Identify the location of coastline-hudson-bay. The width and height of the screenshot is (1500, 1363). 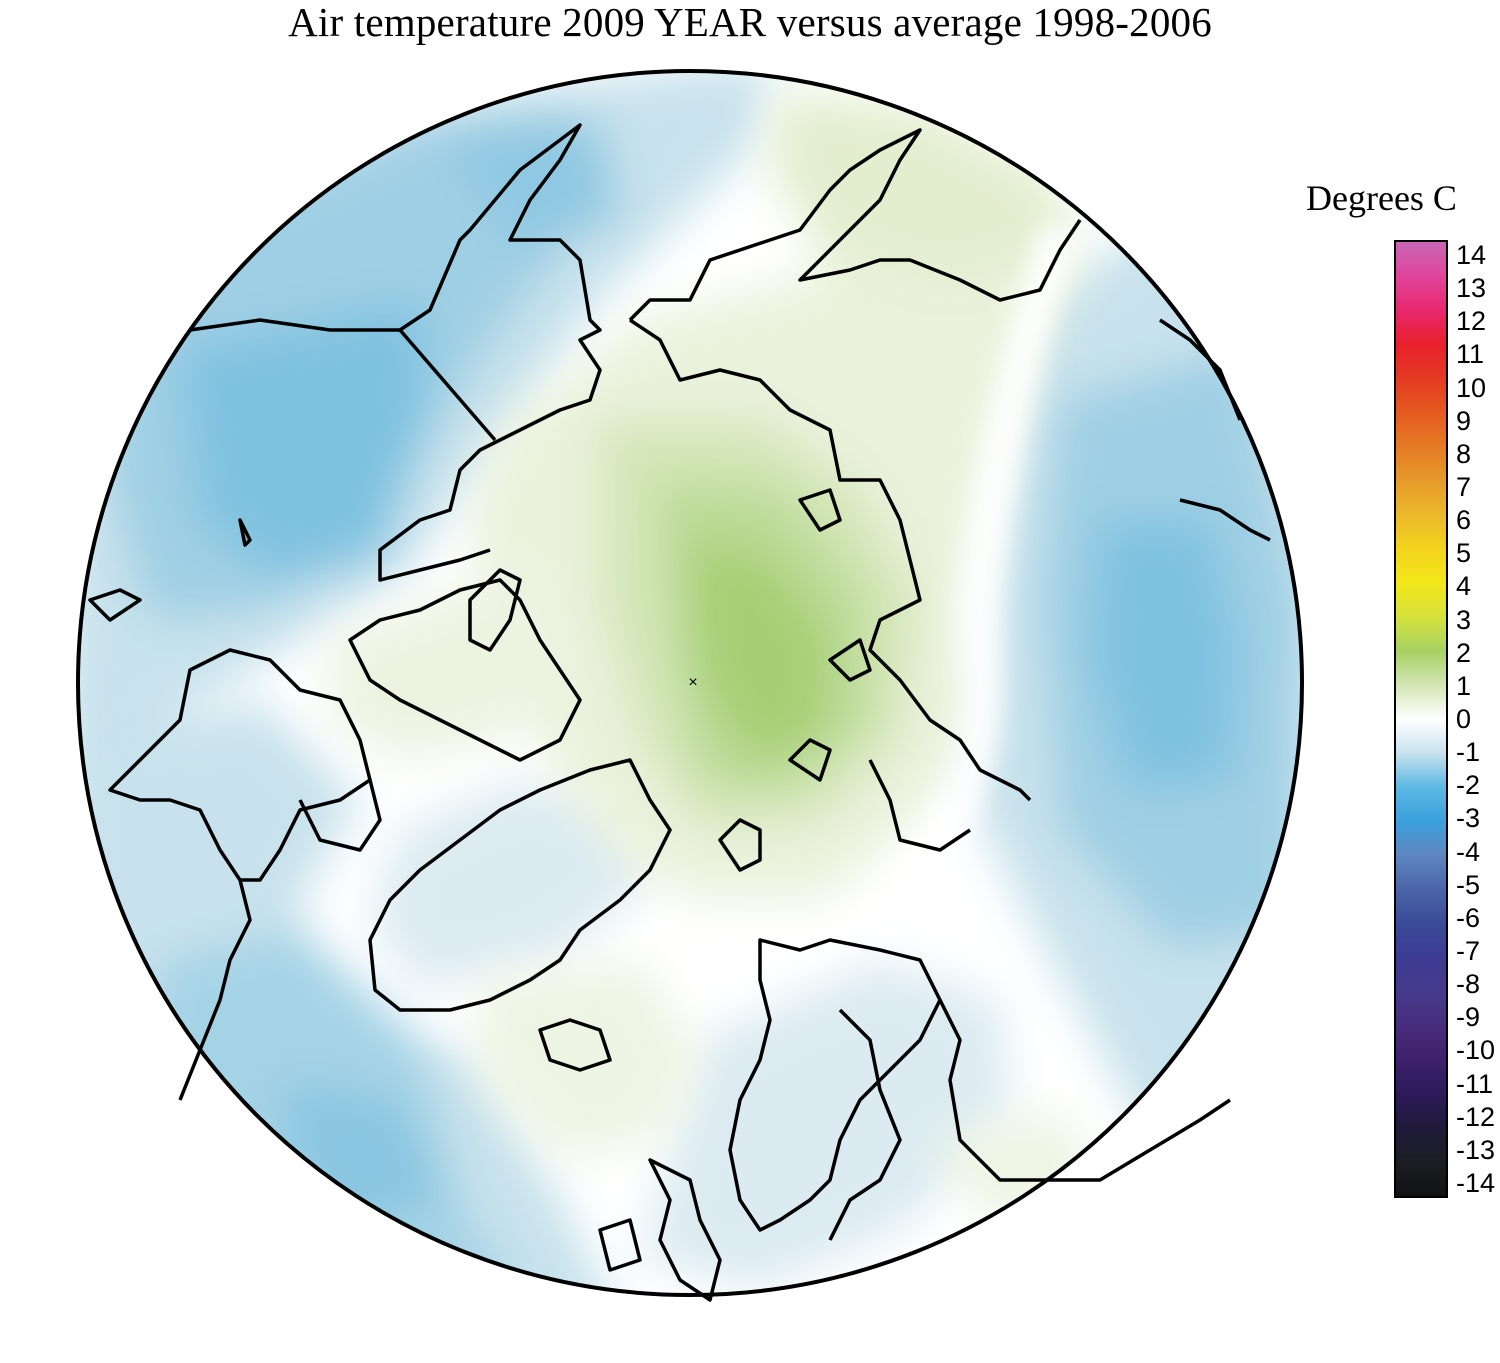
(240, 765).